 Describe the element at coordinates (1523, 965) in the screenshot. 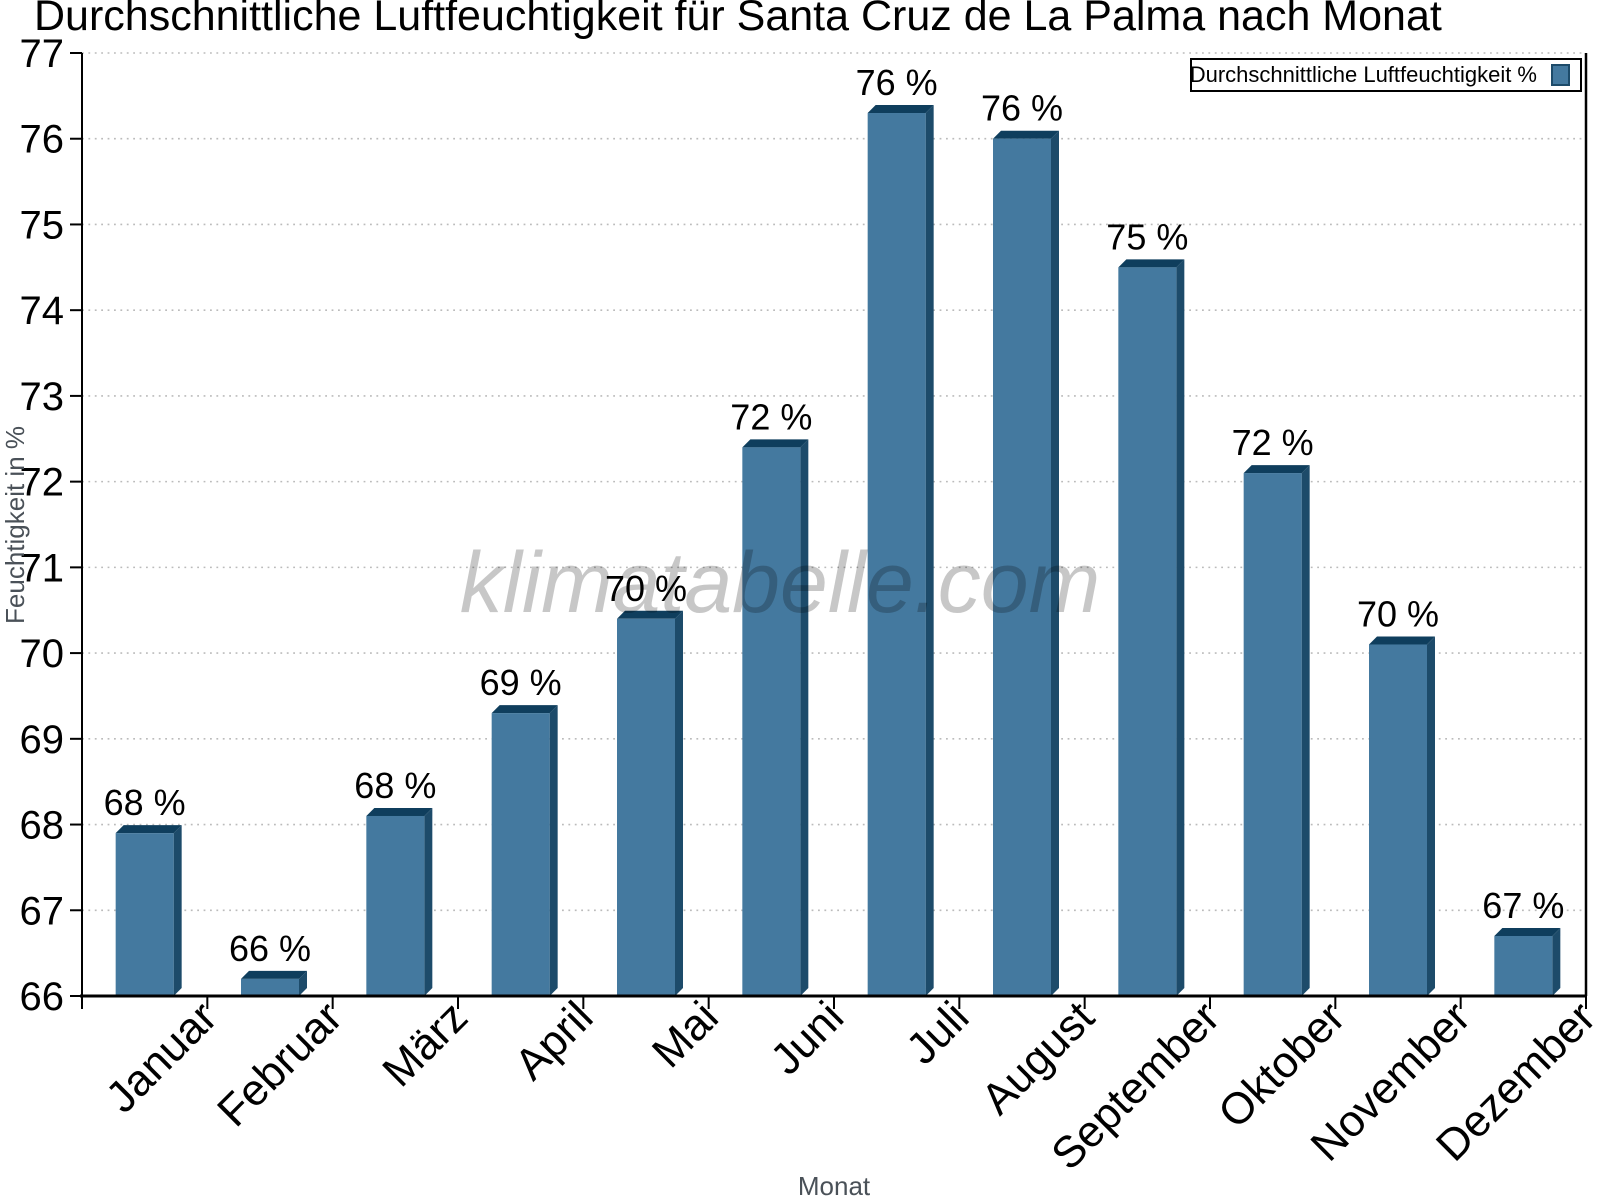

I see `bar-dezember` at that location.